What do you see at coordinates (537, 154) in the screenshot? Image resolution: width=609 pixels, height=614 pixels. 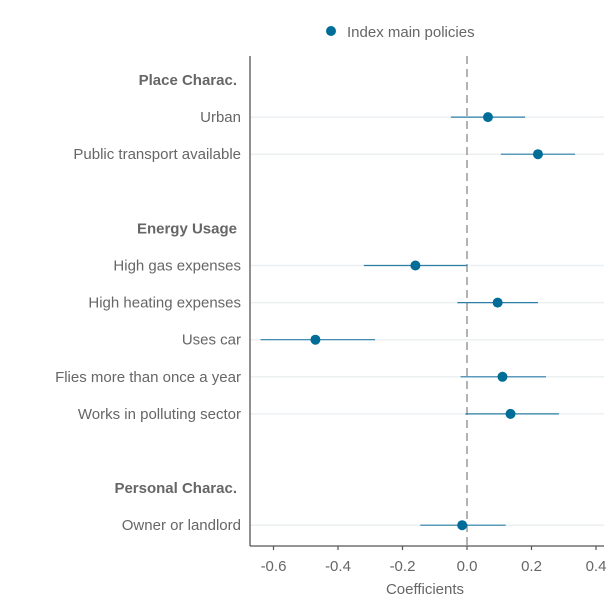 I see `point-public-transport-available` at bounding box center [537, 154].